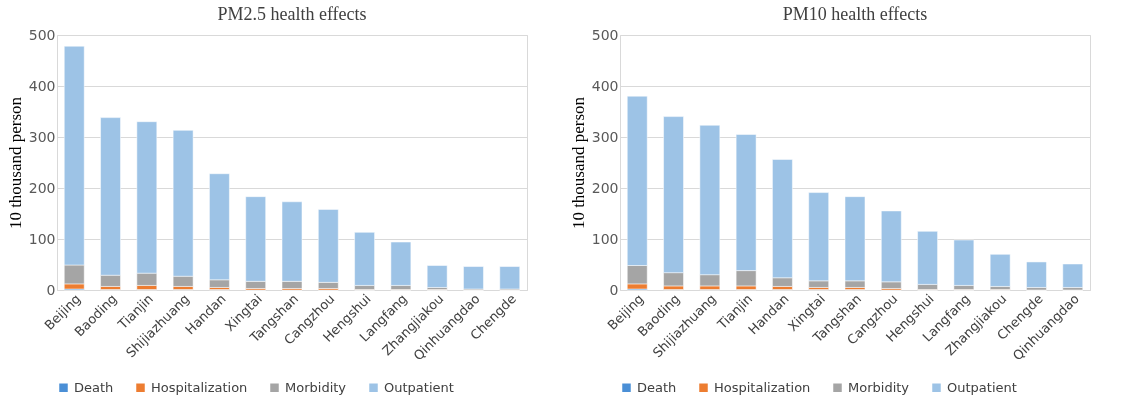 This screenshot has width=1140, height=412. What do you see at coordinates (855, 14) in the screenshot?
I see `chart-title: PM10 health effects` at bounding box center [855, 14].